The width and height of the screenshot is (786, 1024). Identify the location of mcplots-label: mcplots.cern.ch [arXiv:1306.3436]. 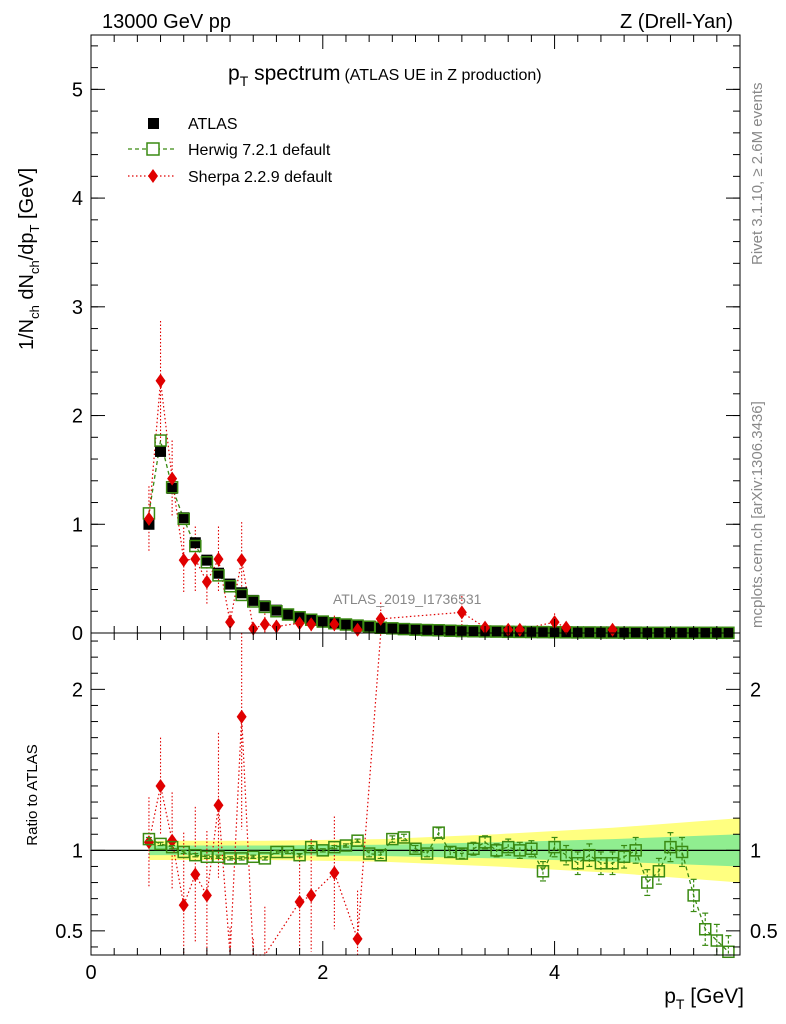
(757, 514).